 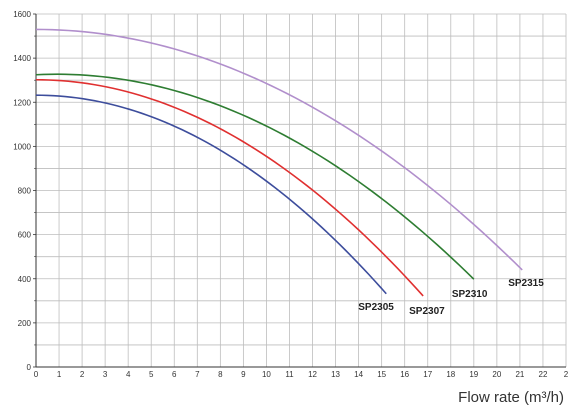 I want to click on x-tick-label: 5, so click(x=151, y=374).